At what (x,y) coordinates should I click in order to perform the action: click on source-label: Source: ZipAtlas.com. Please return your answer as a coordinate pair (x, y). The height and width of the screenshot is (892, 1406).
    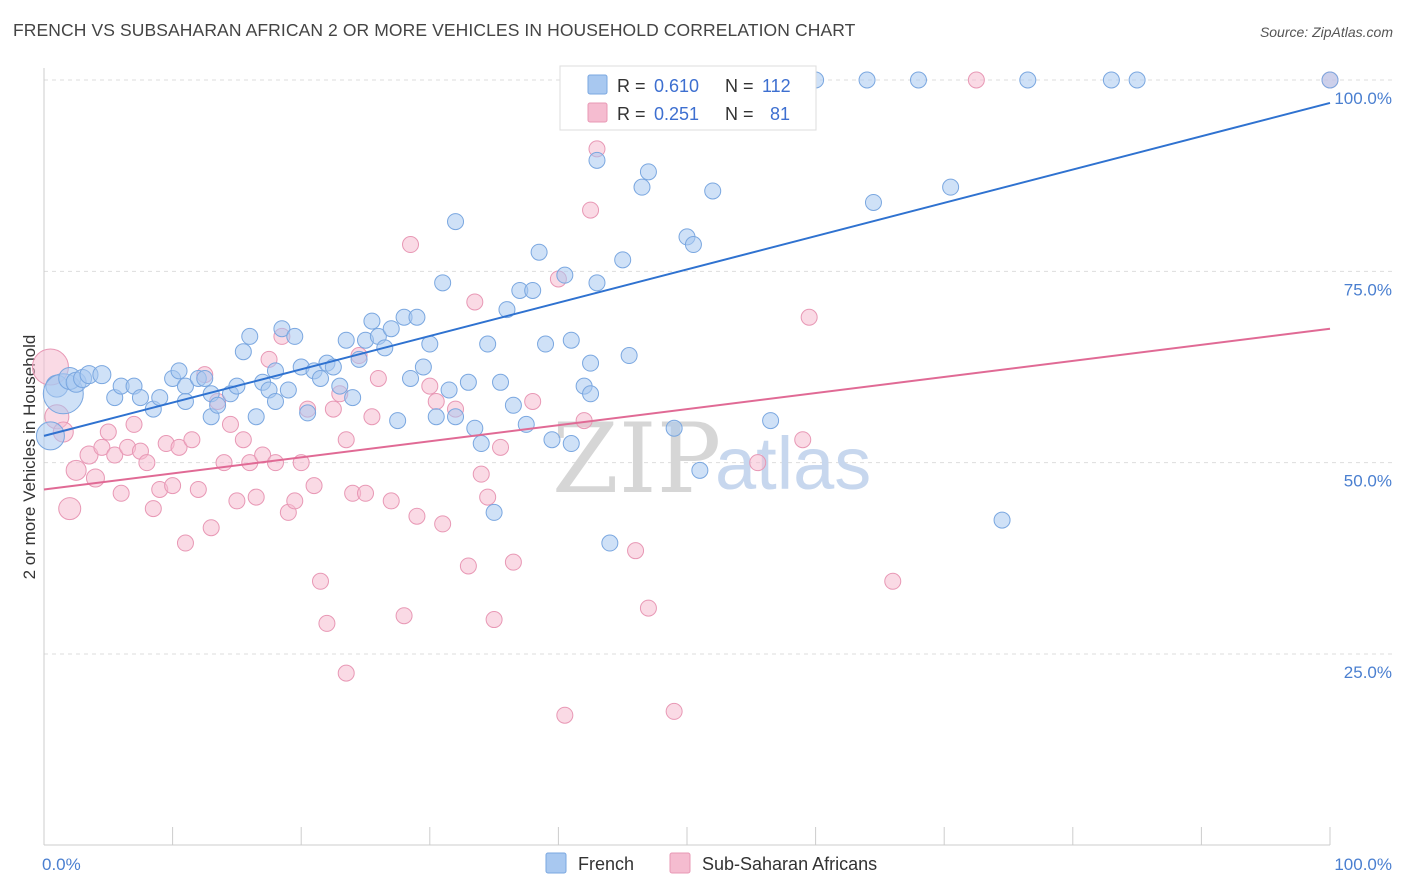
    Looking at the image, I should click on (1326, 32).